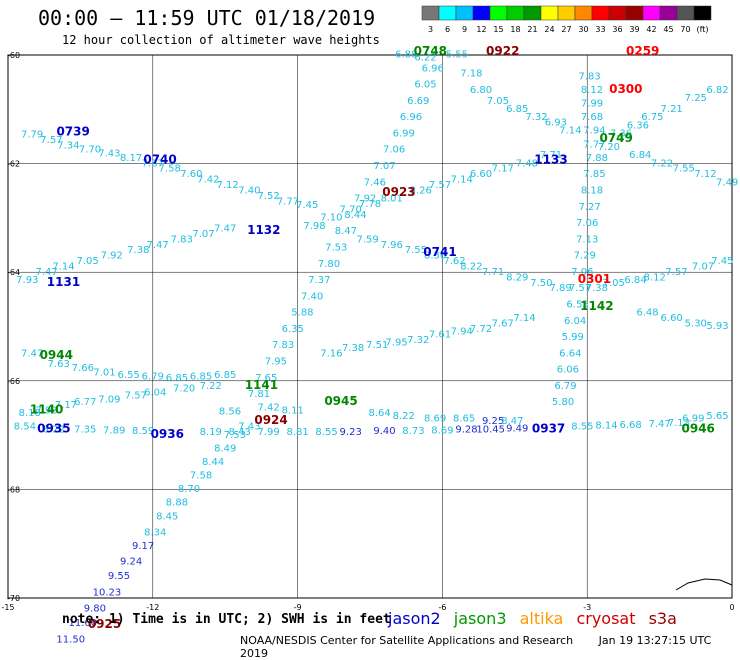  Describe the element at coordinates (698, 428) in the screenshot. I see `pass-time-label: 0946` at that location.